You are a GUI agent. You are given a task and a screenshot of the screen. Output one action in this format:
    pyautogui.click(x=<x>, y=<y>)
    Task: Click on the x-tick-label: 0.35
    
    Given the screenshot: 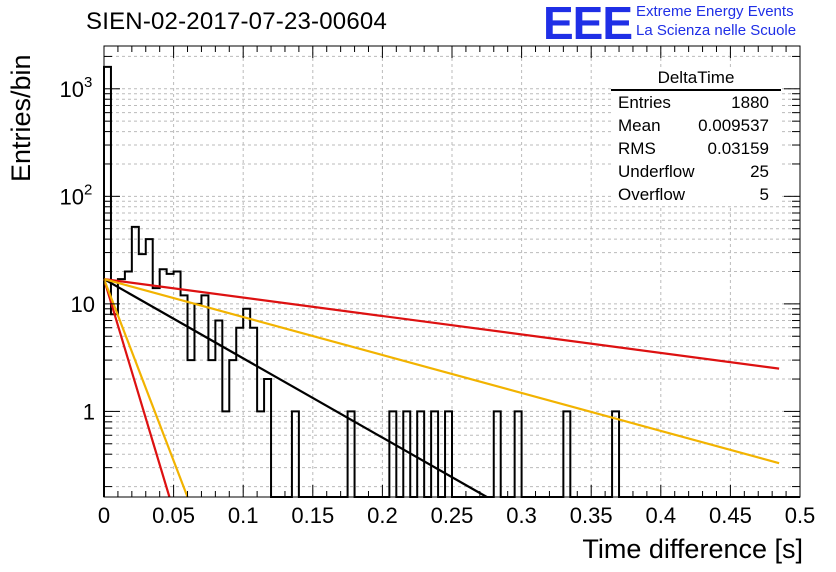 What is the action you would take?
    pyautogui.click(x=591, y=515)
    